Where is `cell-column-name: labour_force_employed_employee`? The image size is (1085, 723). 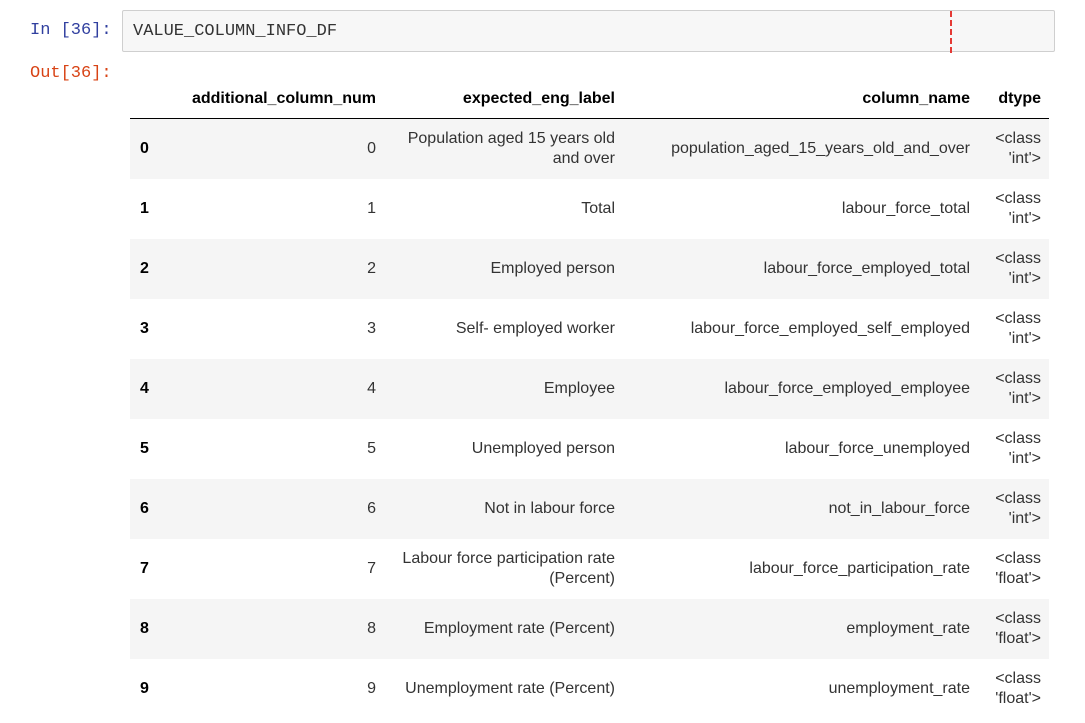
cell-column-name: labour_force_employed_employee is located at coordinates (847, 388).